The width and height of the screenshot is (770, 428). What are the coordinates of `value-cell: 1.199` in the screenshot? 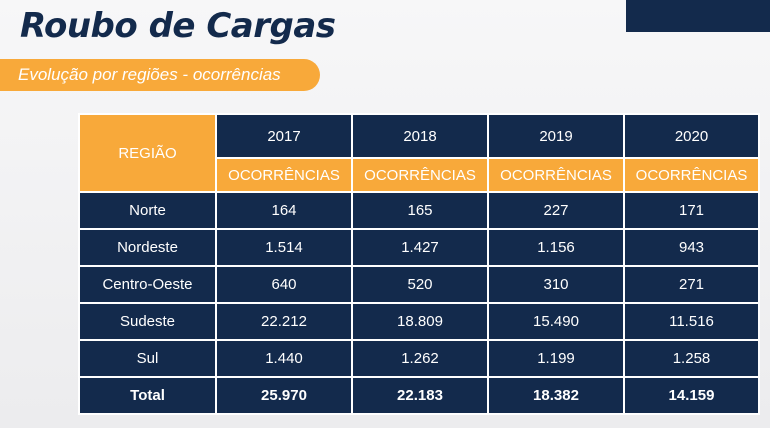 It's located at (556, 358).